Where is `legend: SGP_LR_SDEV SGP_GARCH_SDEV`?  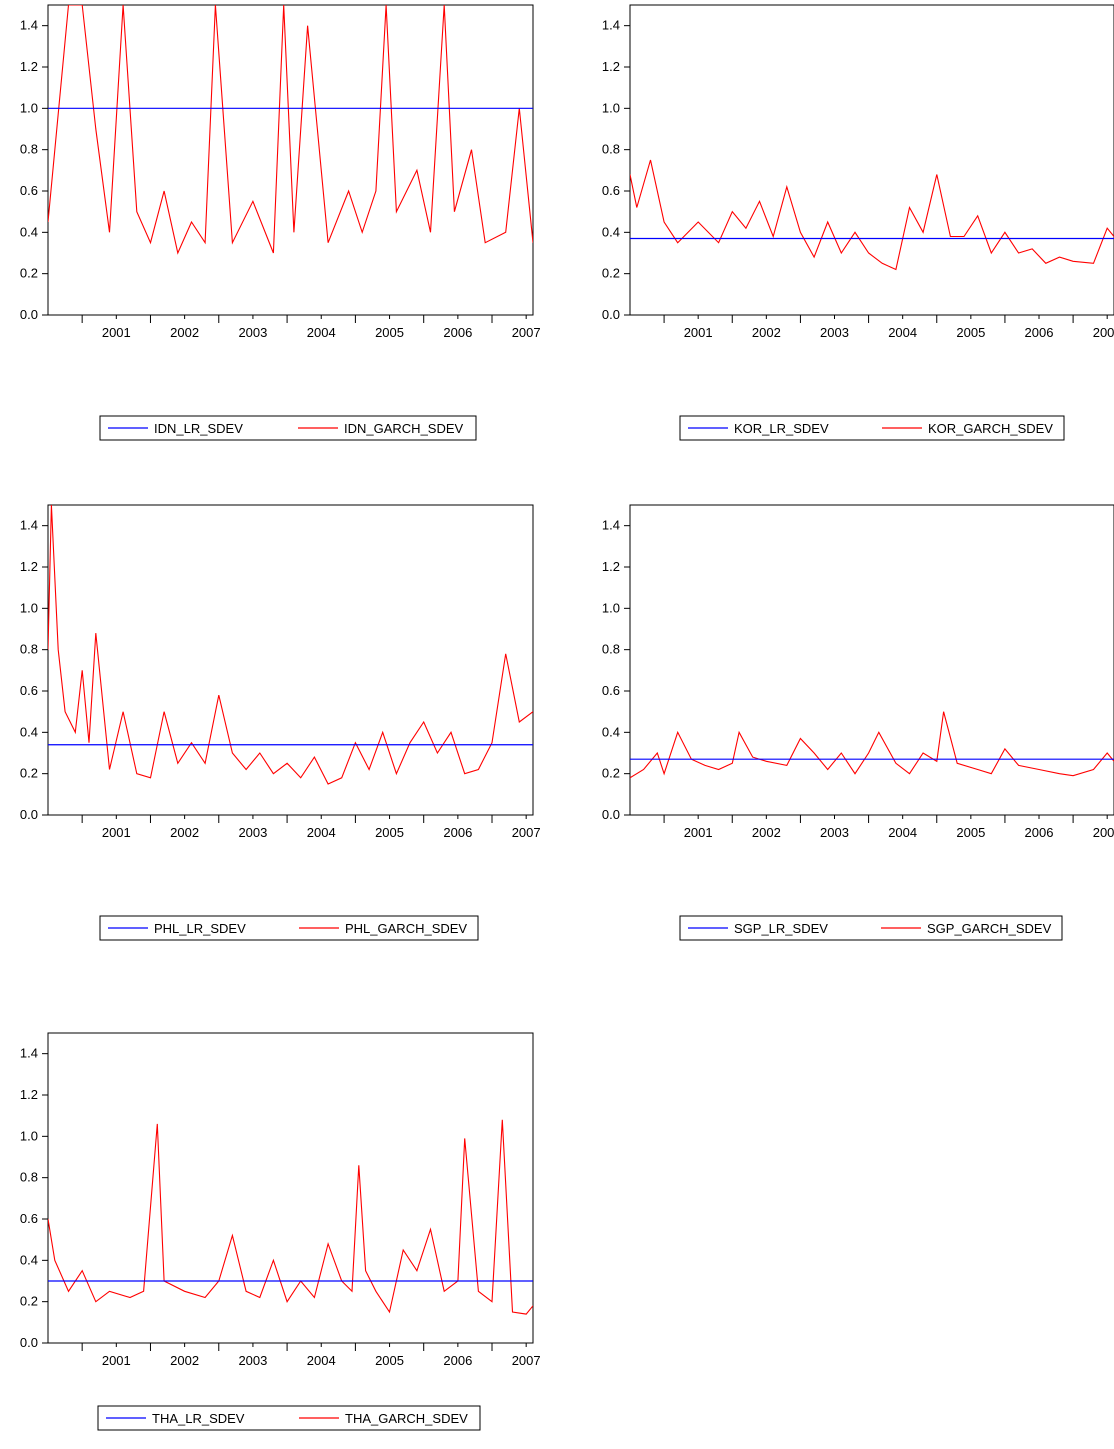 legend: SGP_LR_SDEV SGP_GARCH_SDEV is located at coordinates (871, 928).